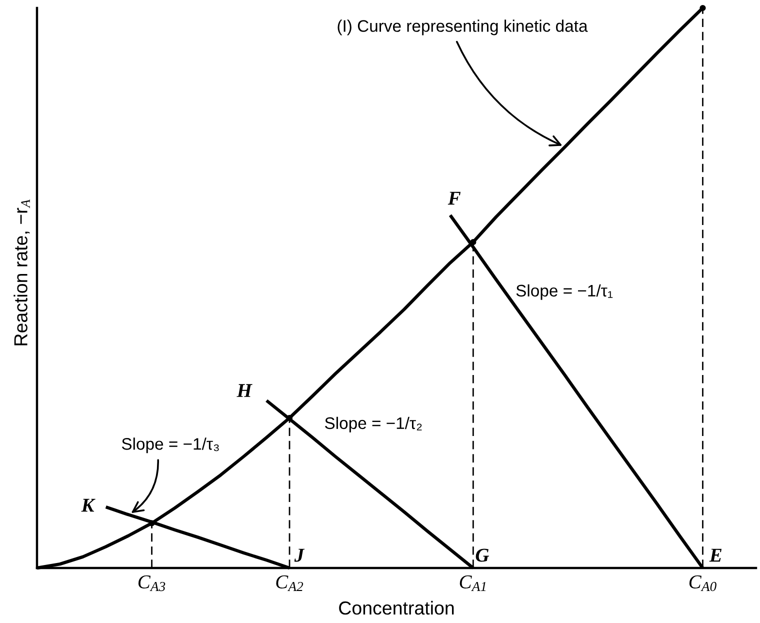 The width and height of the screenshot is (760, 623). I want to click on annotation: G, so click(483, 555).